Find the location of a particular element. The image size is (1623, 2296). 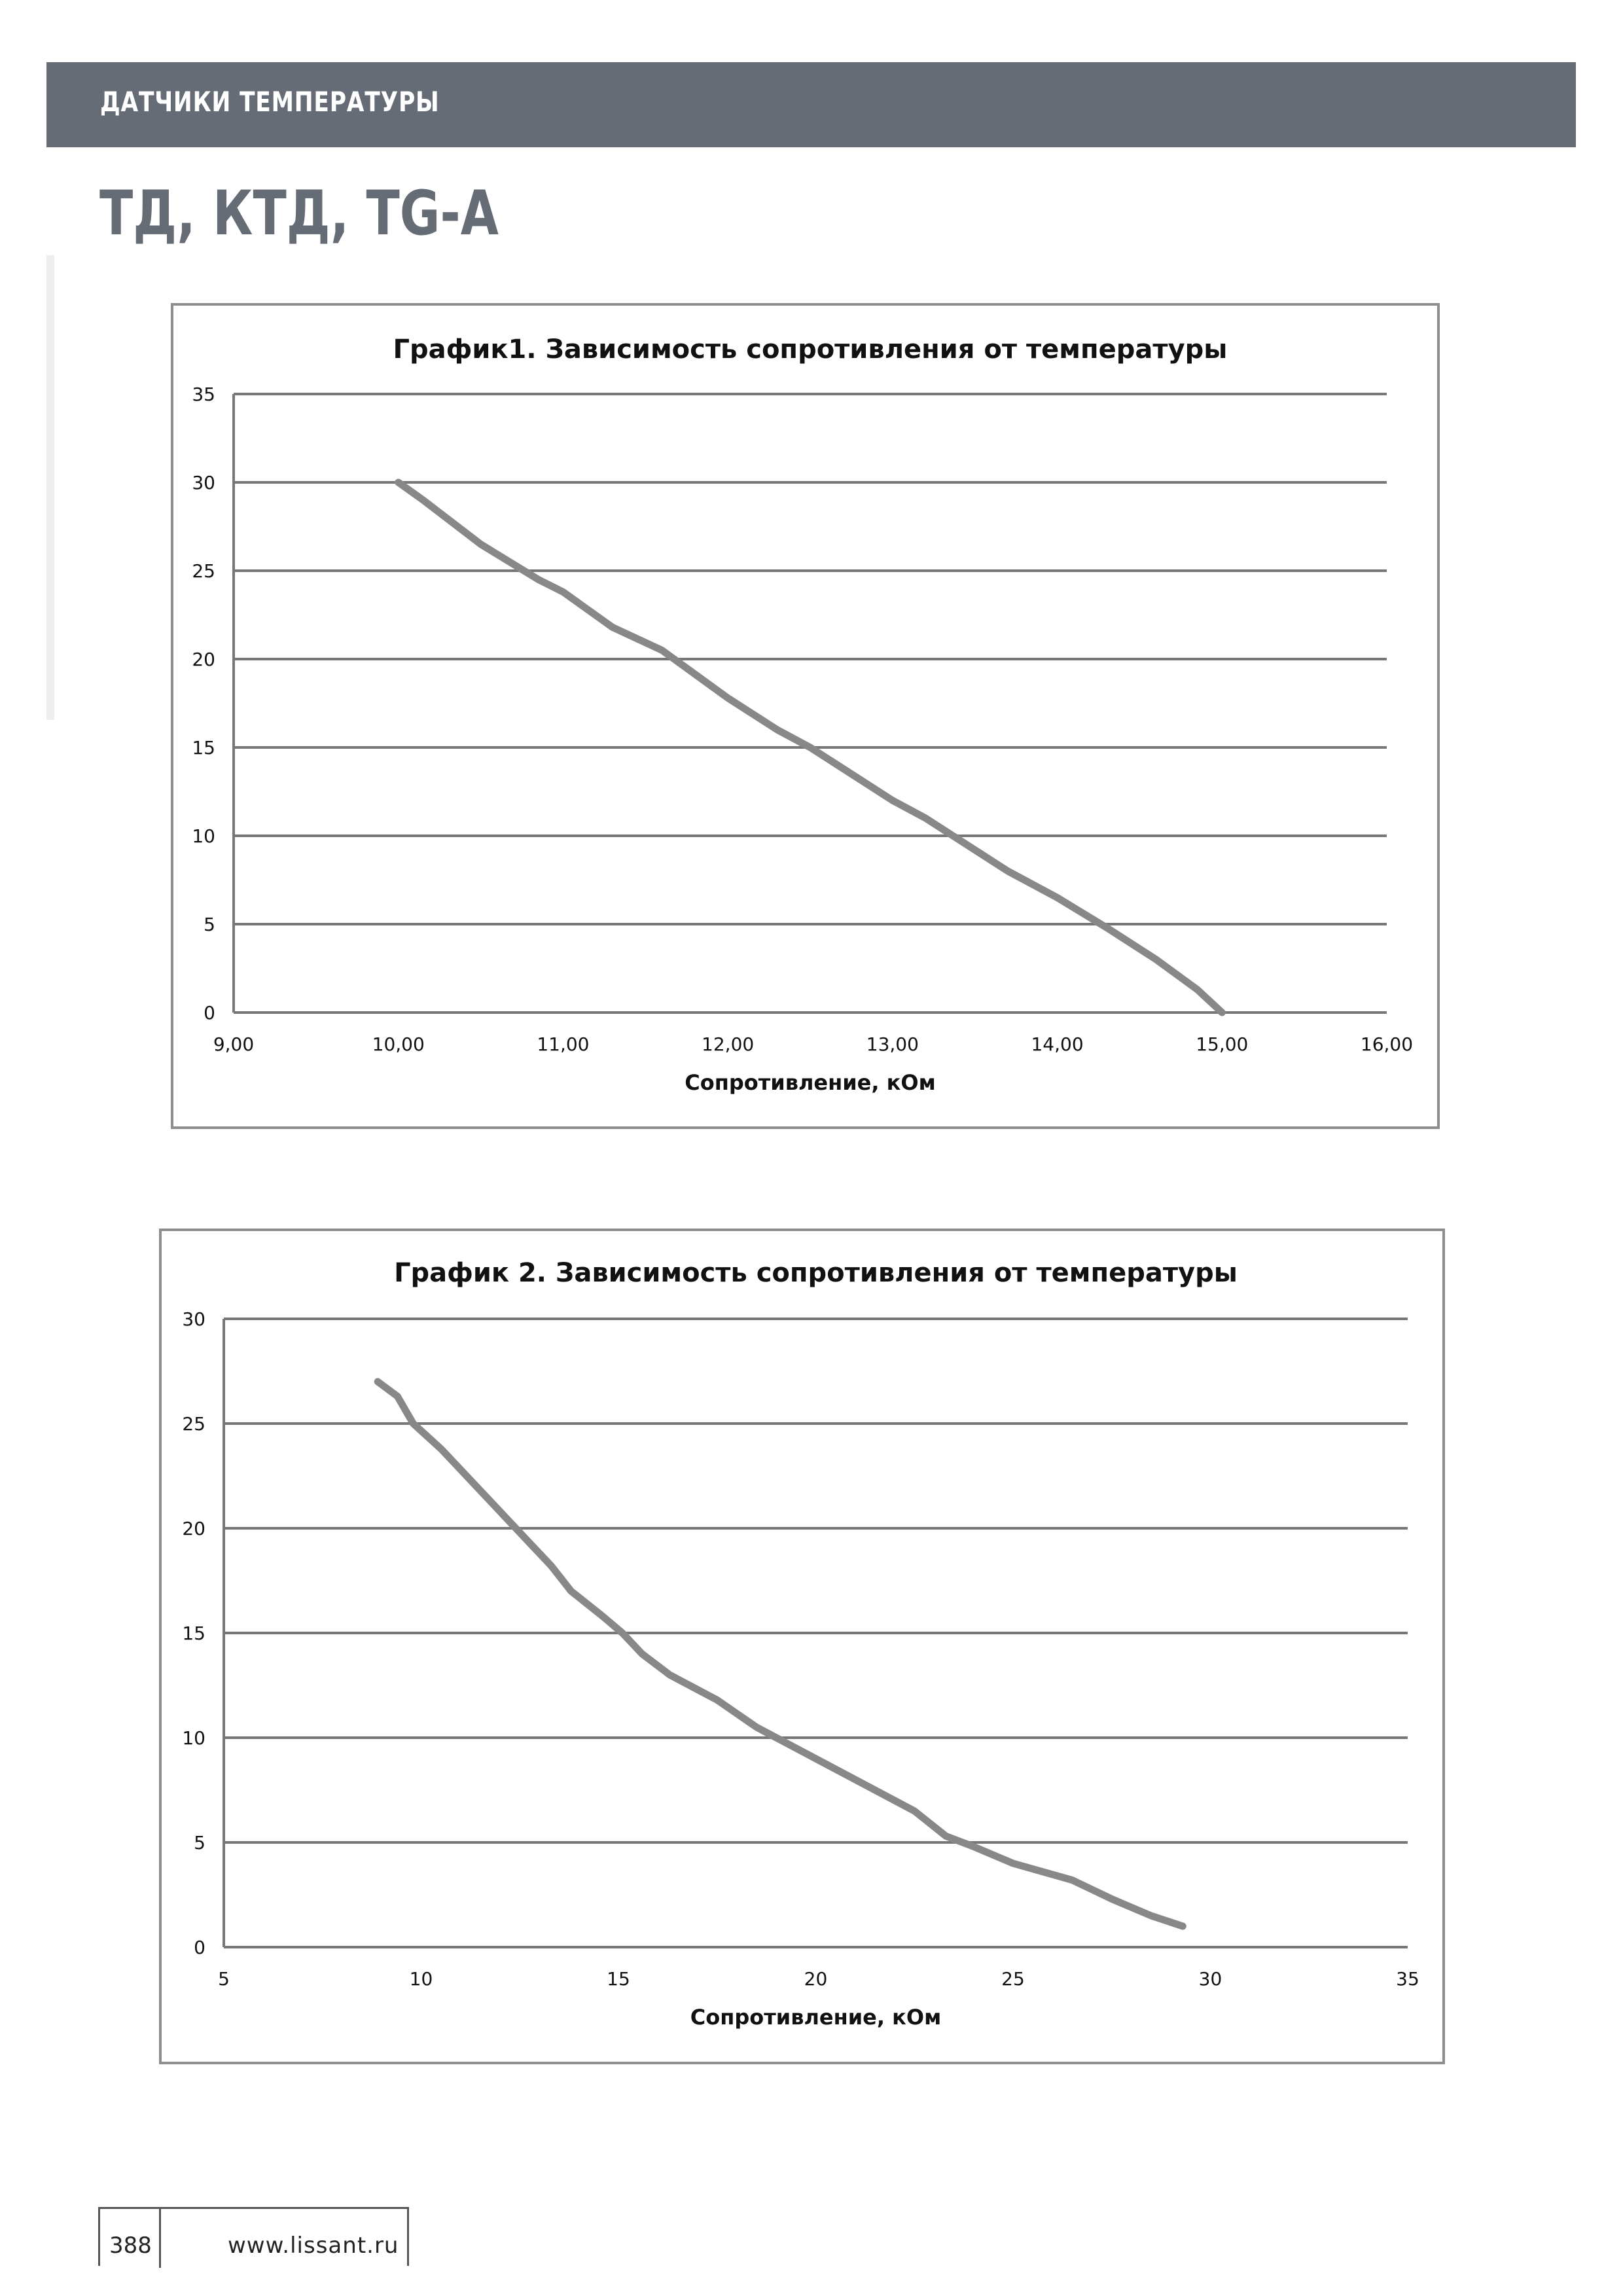

side-stripe is located at coordinates (50, 488).